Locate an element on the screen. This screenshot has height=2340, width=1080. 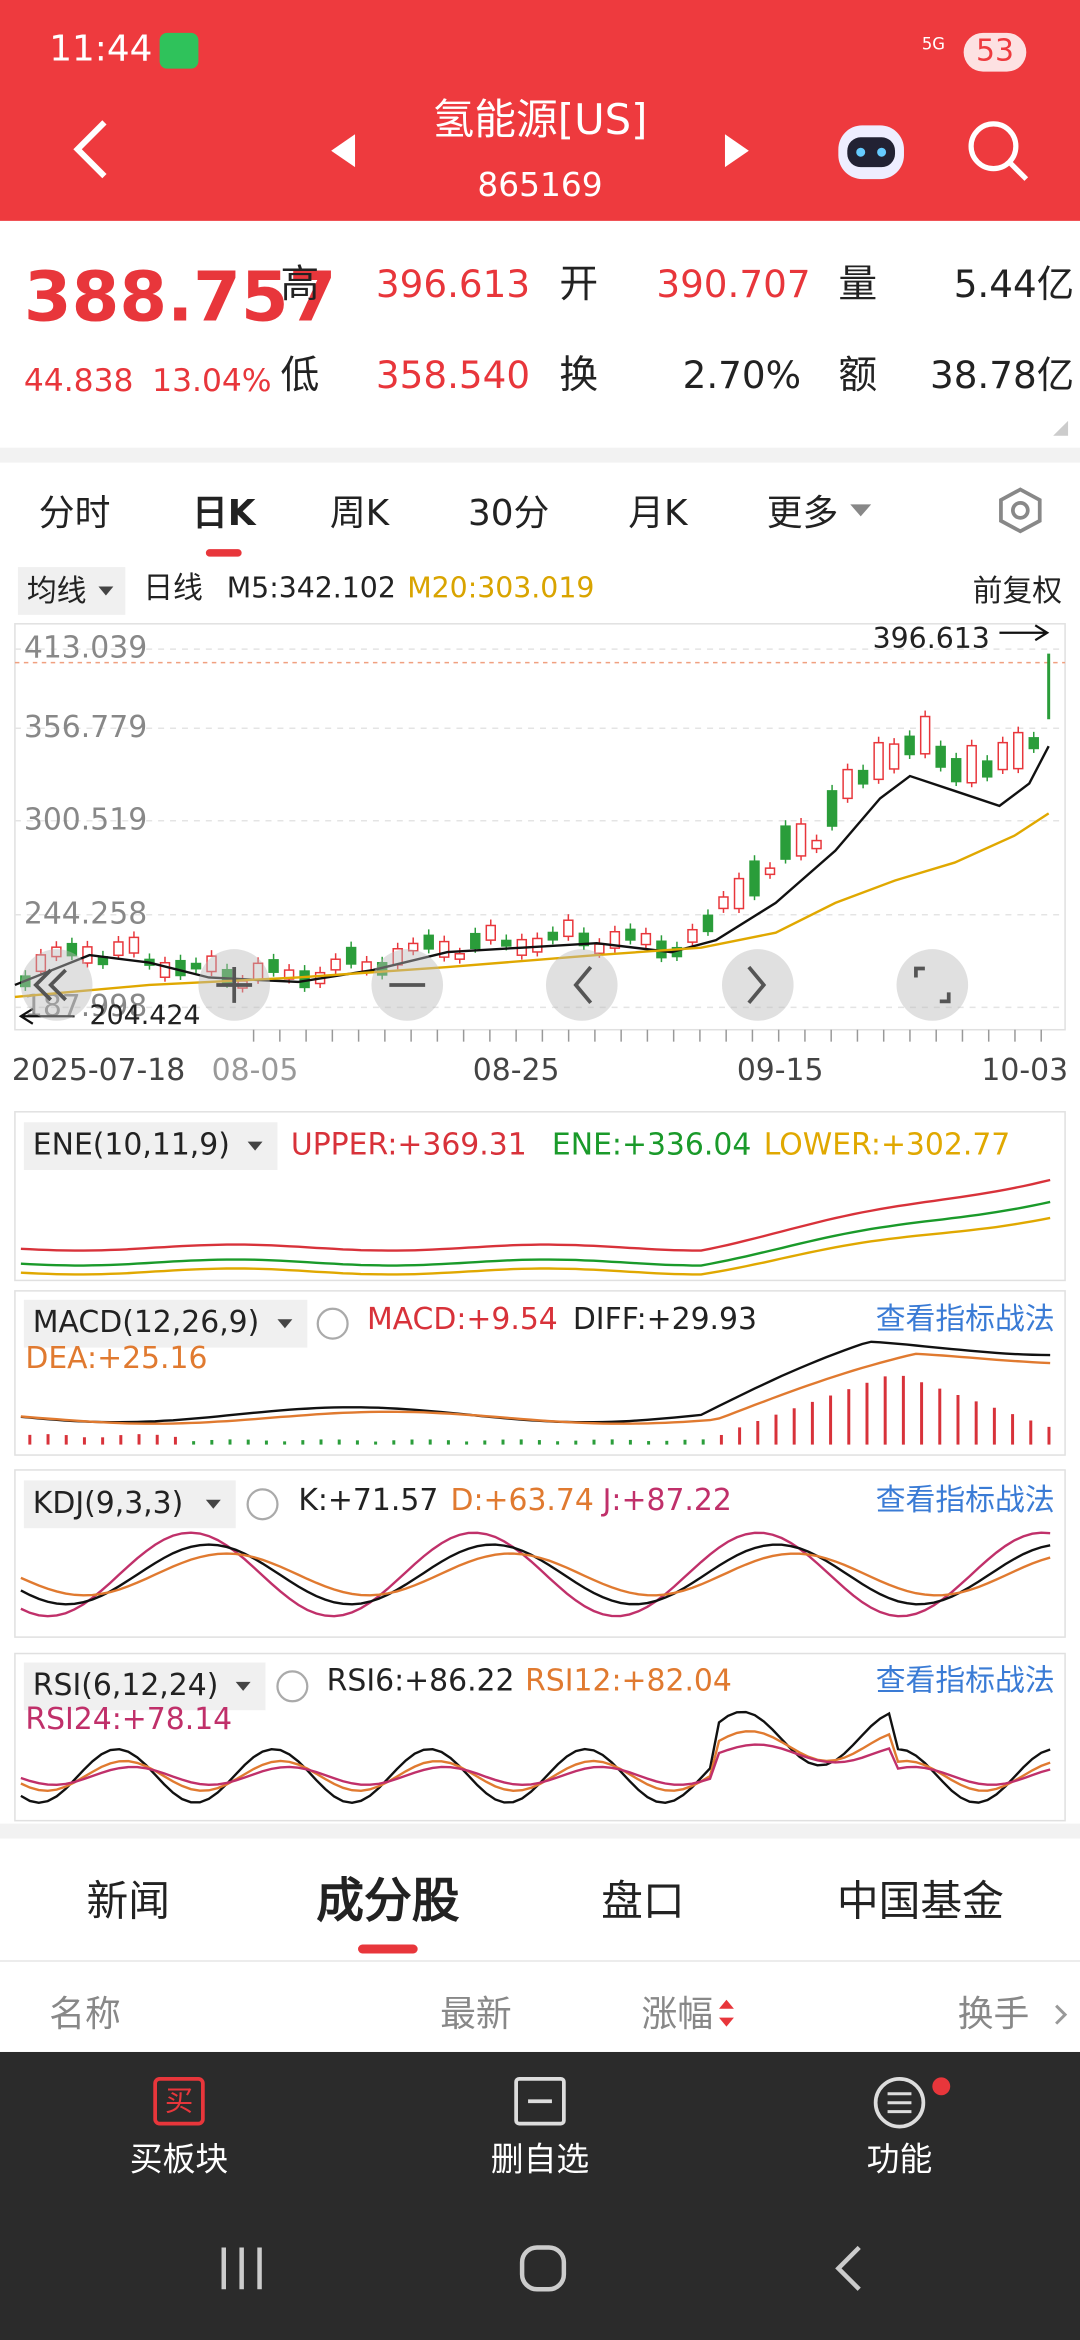
kdj-d: D:+63.74 is located at coordinates (521, 1500).